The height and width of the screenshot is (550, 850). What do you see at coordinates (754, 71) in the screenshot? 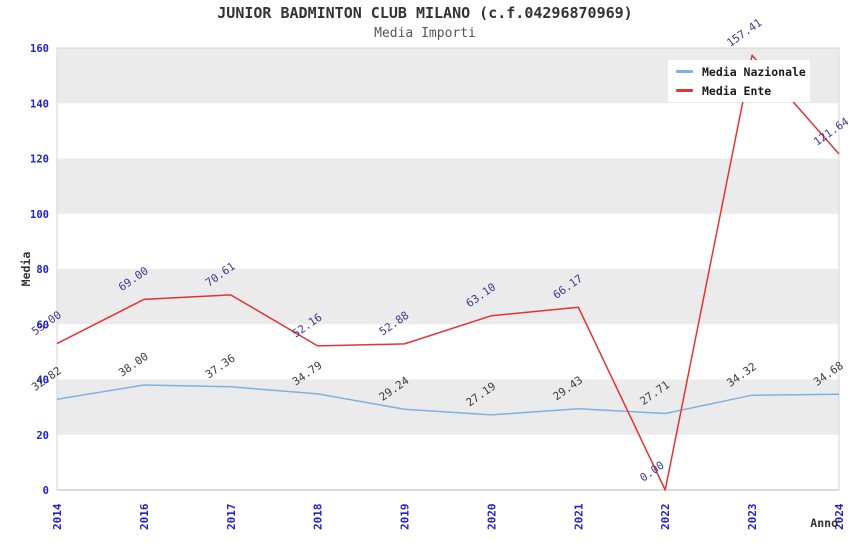
I see `legend-label: Media Nazionale` at bounding box center [754, 71].